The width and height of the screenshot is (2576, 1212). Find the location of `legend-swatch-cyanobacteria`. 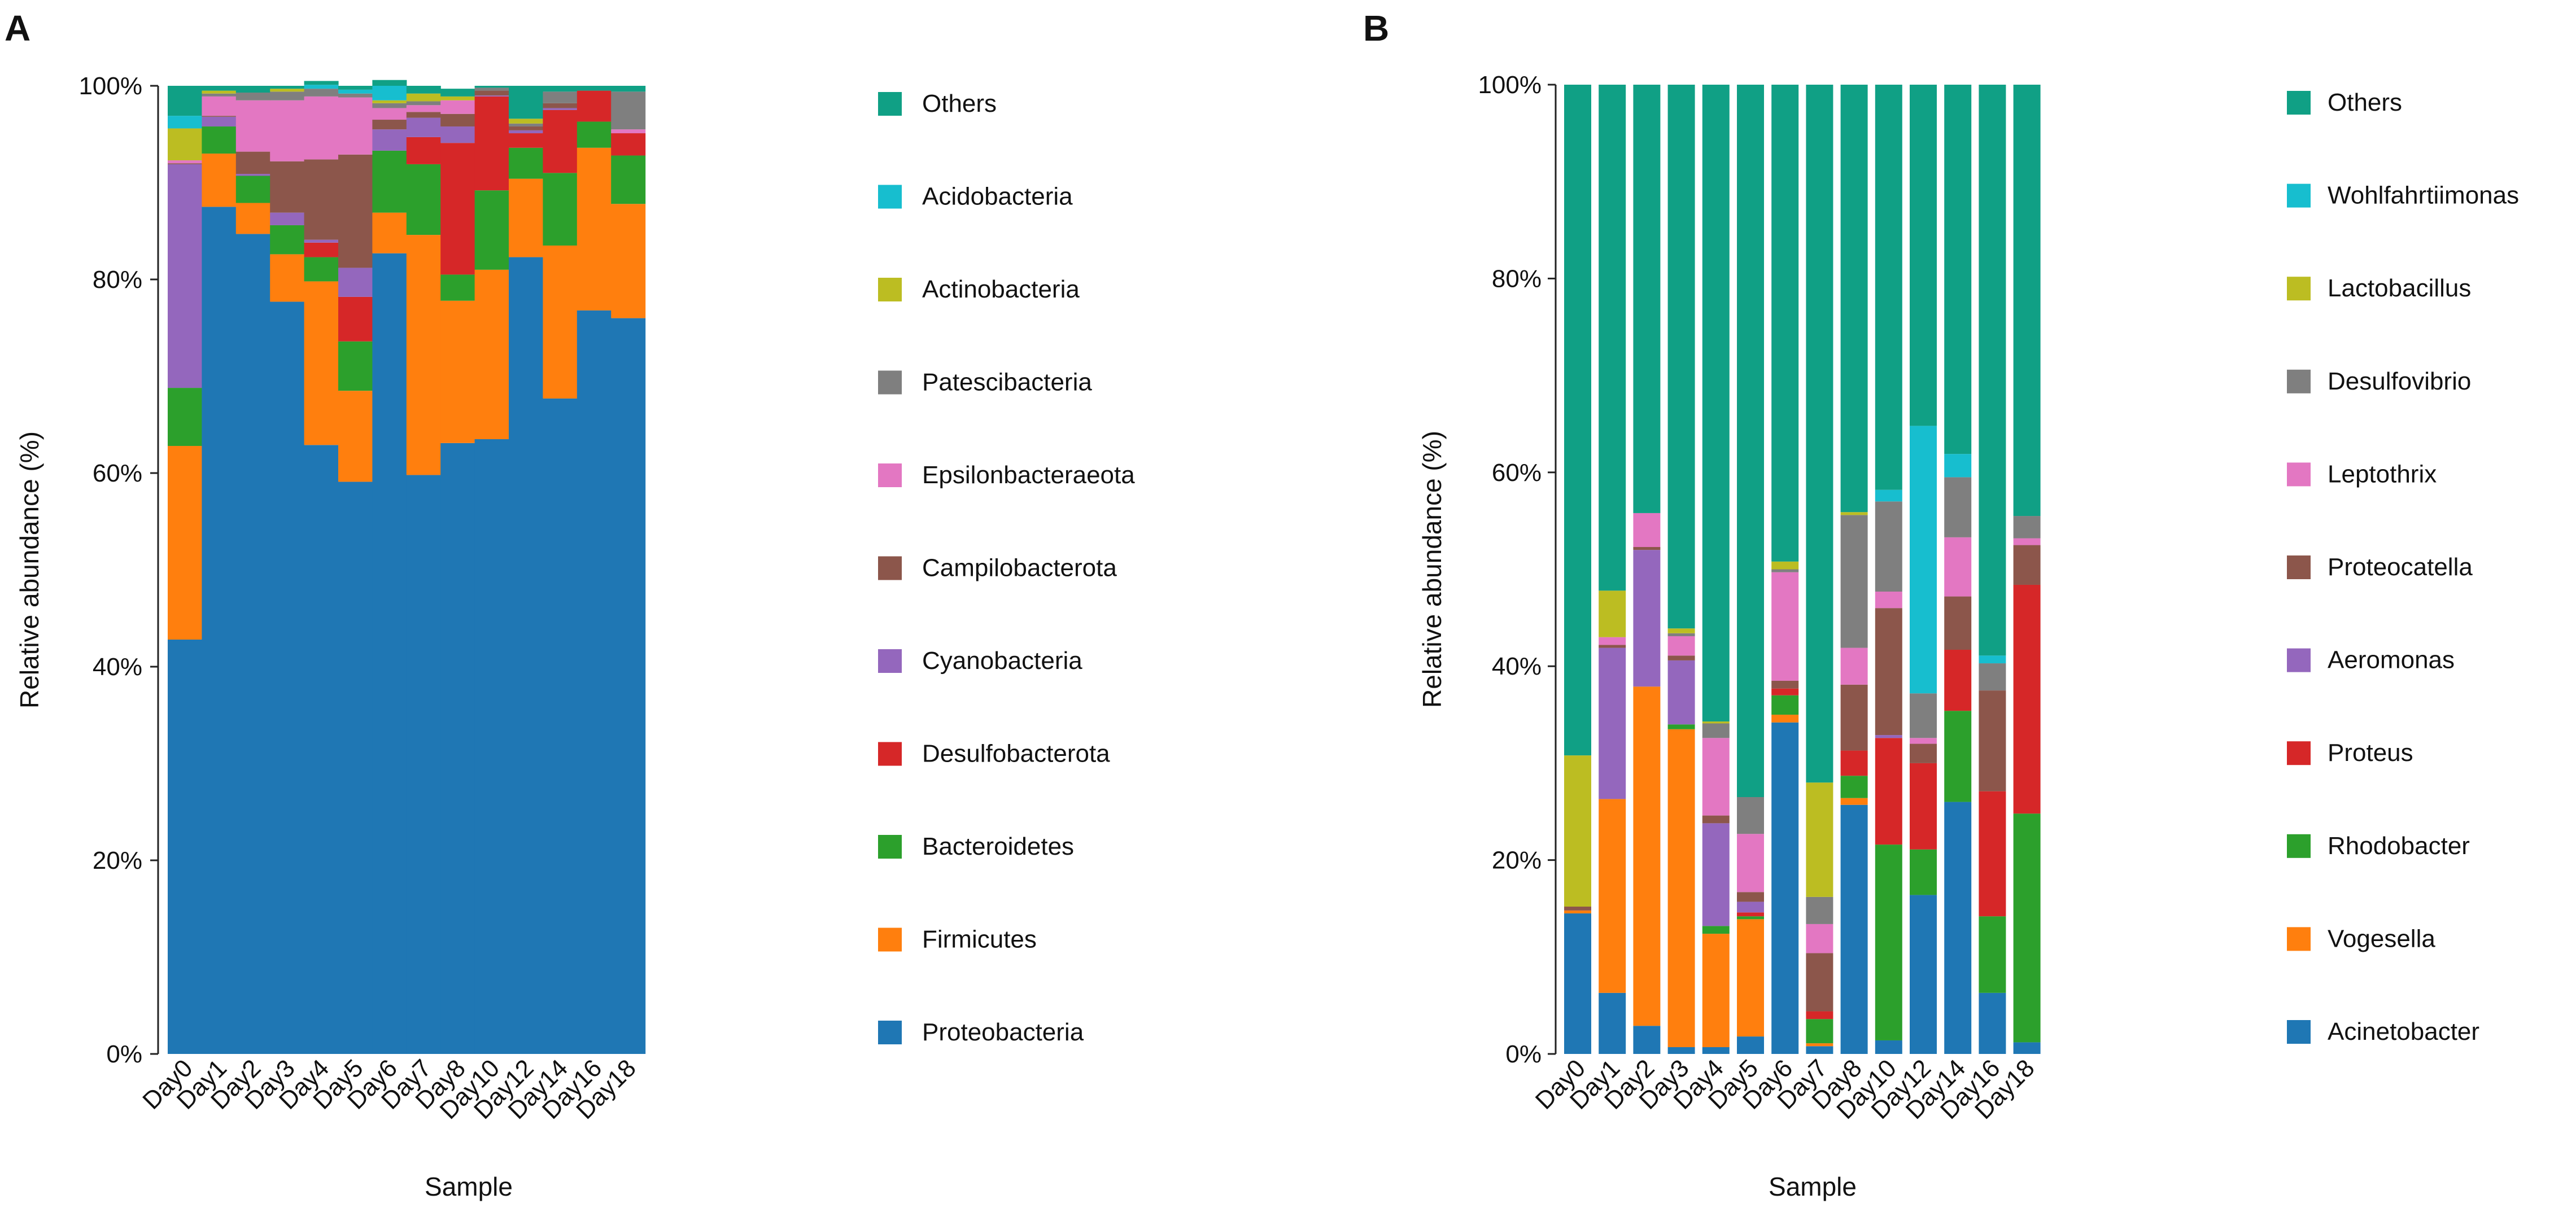

legend-swatch-cyanobacteria is located at coordinates (890, 661).